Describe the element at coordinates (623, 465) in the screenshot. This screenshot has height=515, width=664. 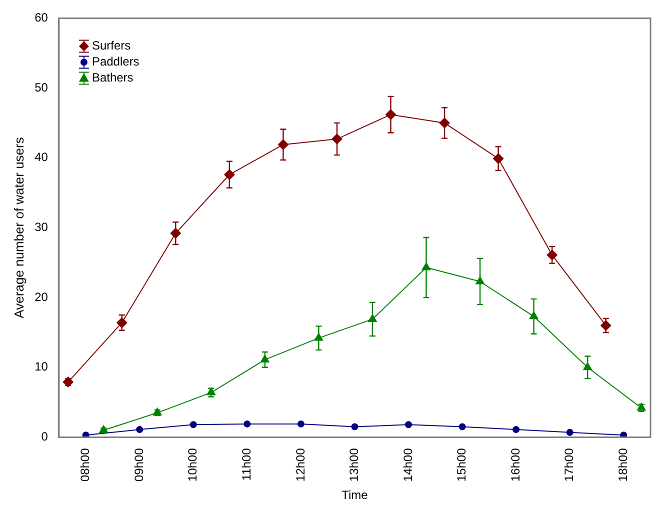
I see `x-tick-label: 18h00` at that location.